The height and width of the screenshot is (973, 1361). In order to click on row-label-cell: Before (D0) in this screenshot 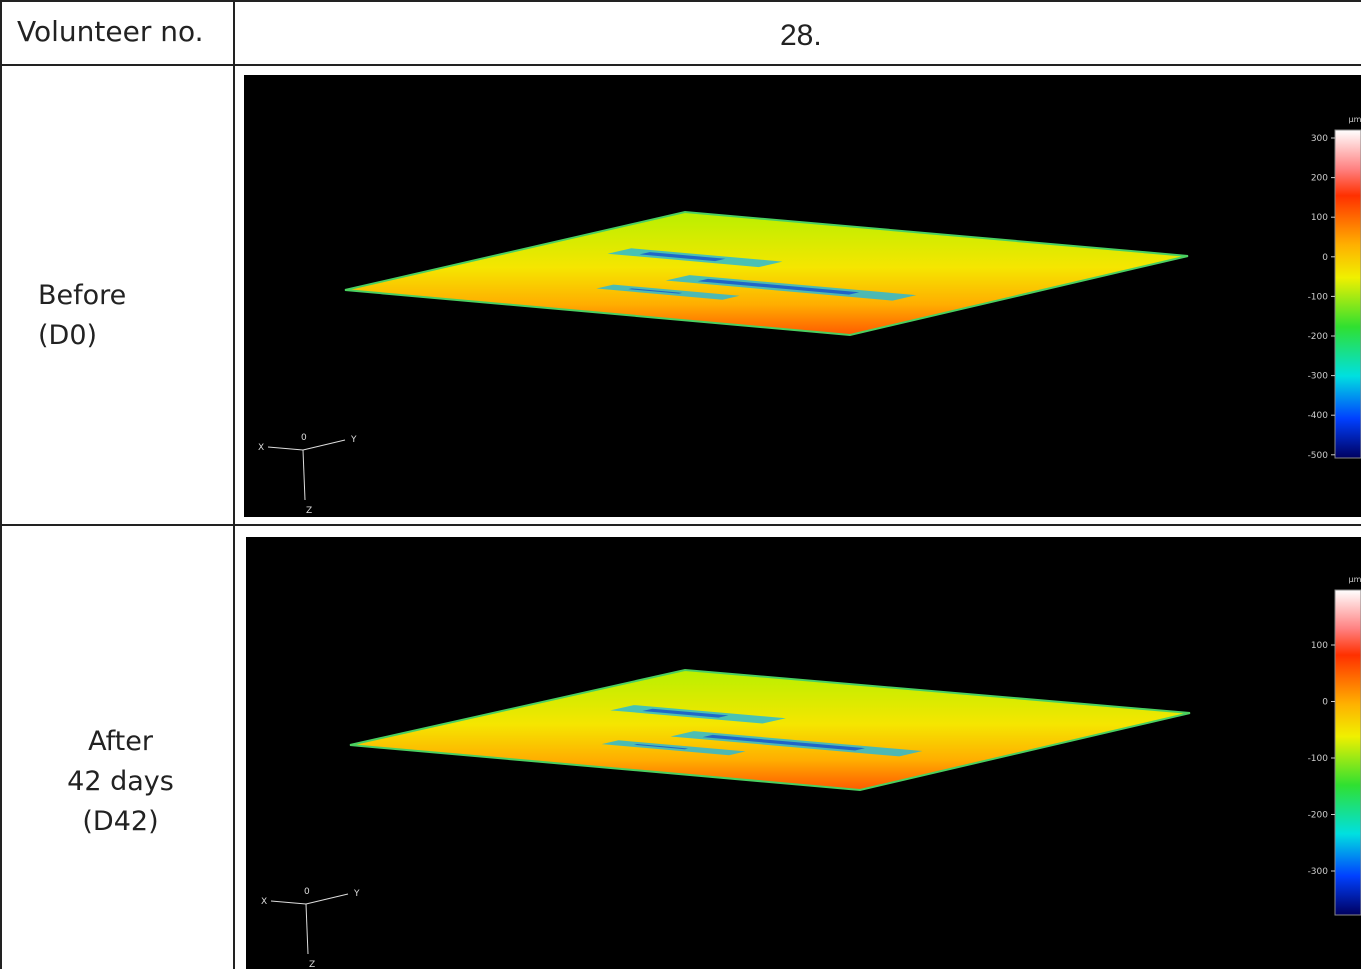, I will do `click(118, 296)`.